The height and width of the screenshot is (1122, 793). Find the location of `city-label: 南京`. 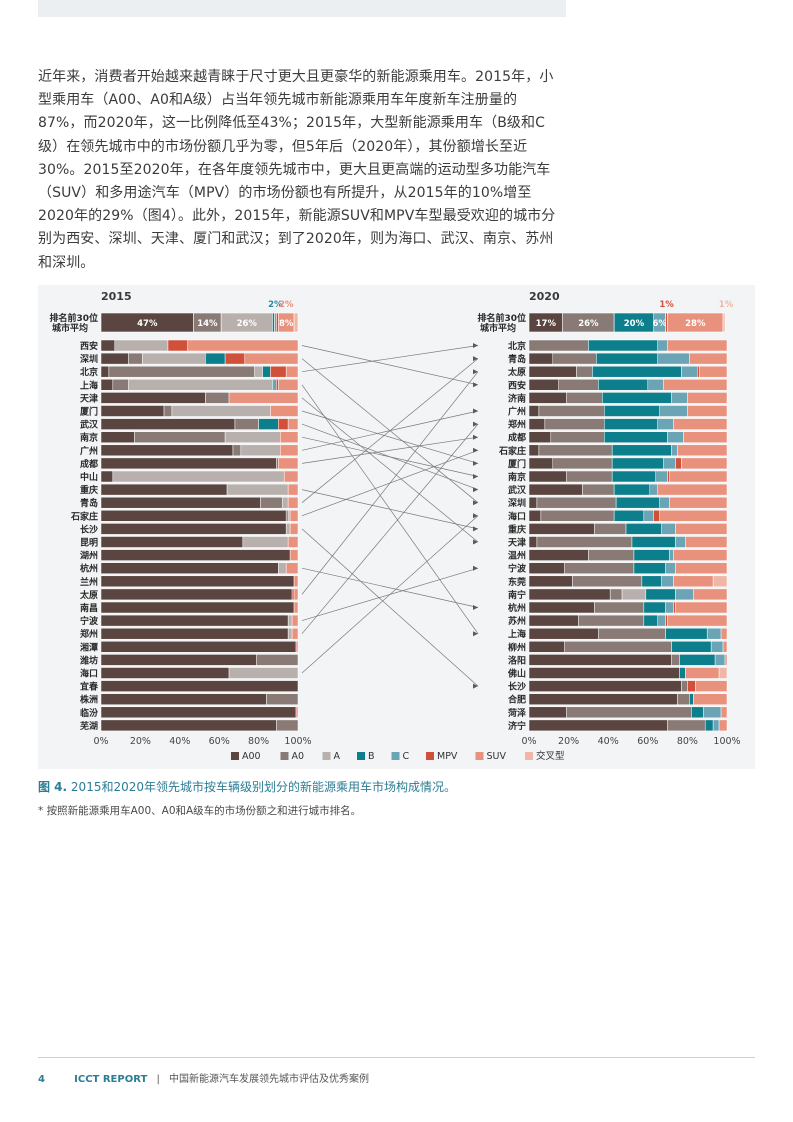

city-label: 南京 is located at coordinates (89, 438).